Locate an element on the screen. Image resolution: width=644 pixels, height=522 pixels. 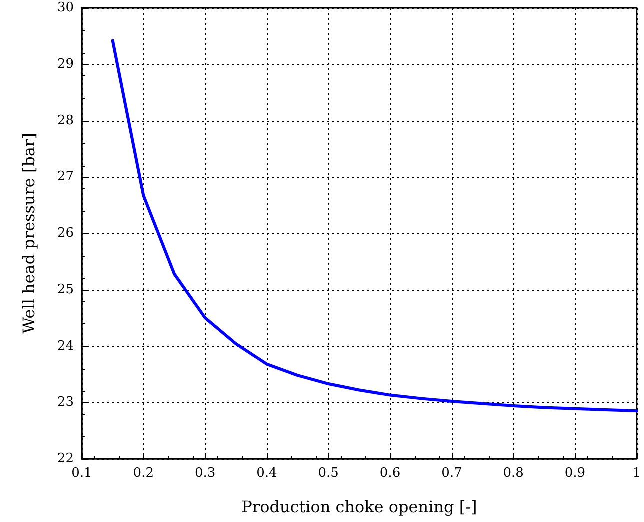
x-tick-label: 0.1 is located at coordinates (82, 473).